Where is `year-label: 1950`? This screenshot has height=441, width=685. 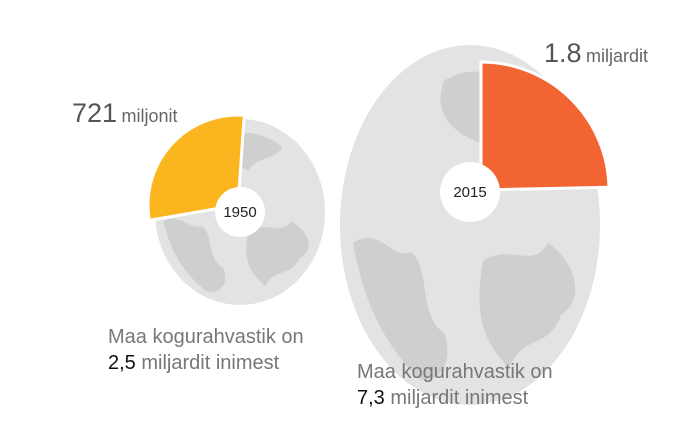 year-label: 1950 is located at coordinates (239, 212).